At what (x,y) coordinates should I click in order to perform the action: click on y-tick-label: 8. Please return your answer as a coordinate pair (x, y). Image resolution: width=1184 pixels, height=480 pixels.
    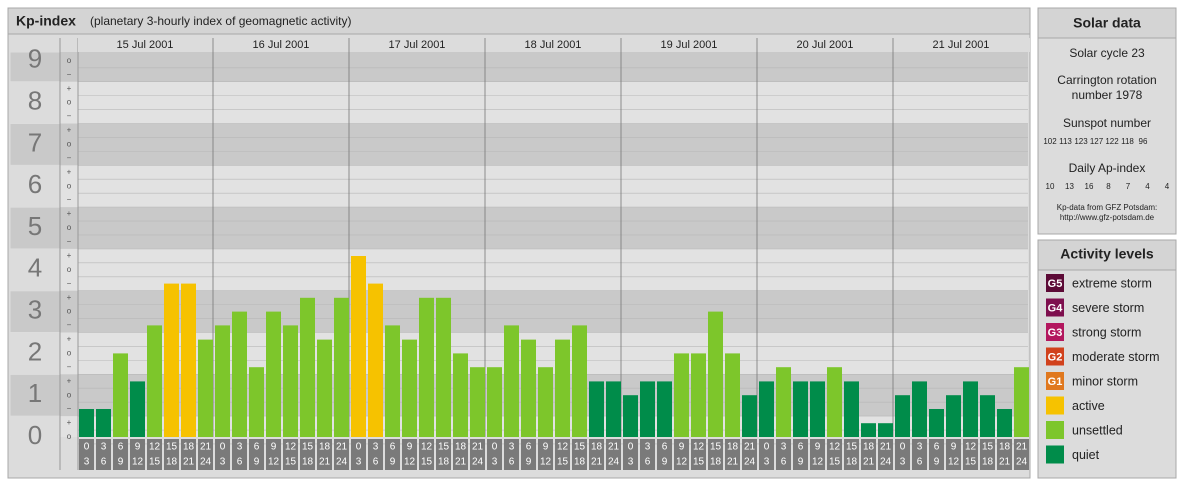
    Looking at the image, I should click on (35, 100).